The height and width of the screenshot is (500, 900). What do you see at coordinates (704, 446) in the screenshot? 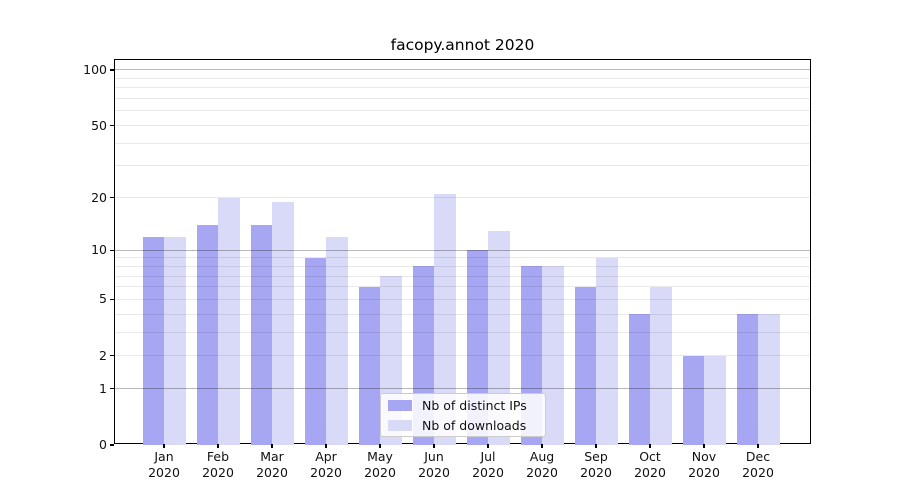
I see `x-tick-nov` at bounding box center [704, 446].